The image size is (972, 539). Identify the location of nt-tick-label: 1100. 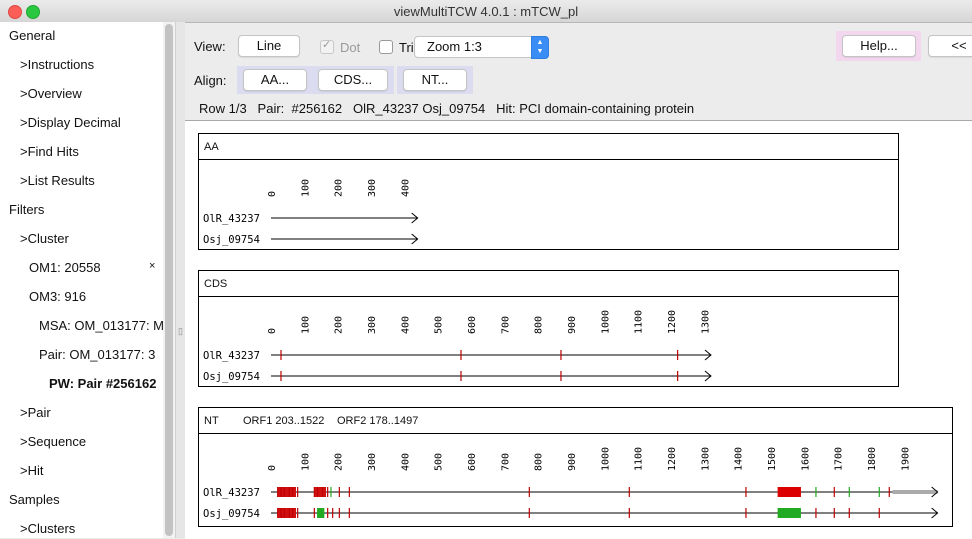
(639, 459).